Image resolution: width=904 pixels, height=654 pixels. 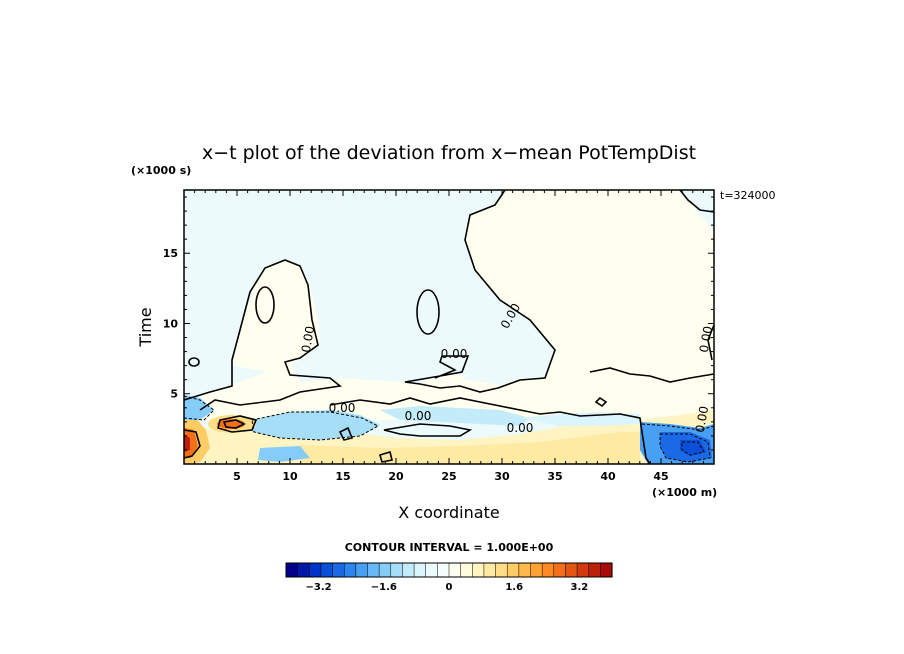 I want to click on cold-left-edge, so click(x=199, y=407).